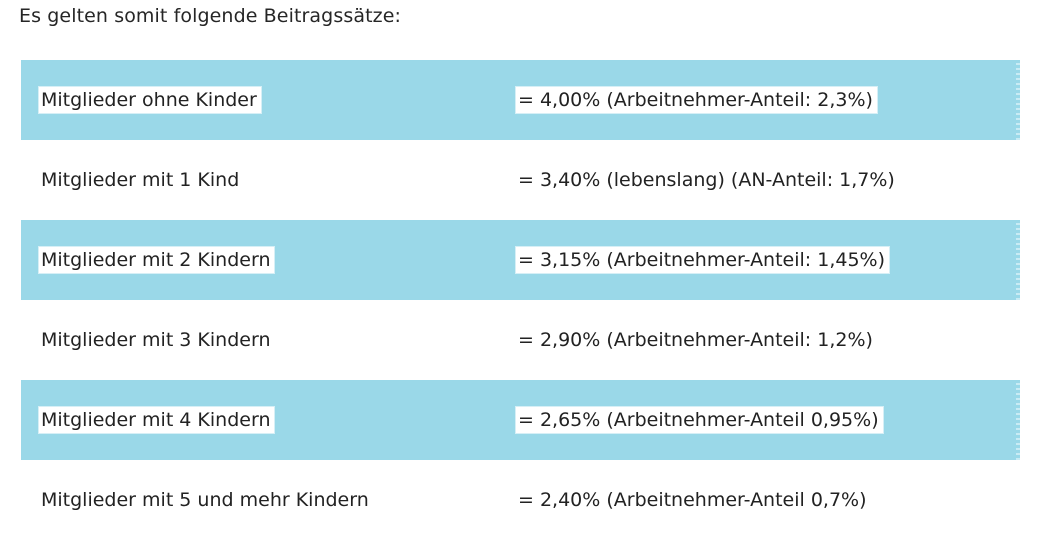 The image size is (1038, 540). Describe the element at coordinates (157, 260) in the screenshot. I see `member-group-label: Mitglieder mit 2 Kindern` at that location.